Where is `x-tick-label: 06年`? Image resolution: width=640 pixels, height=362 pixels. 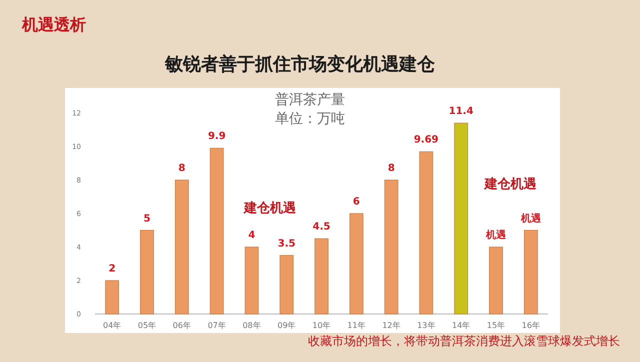 x-tick-label: 06年 is located at coordinates (181, 325).